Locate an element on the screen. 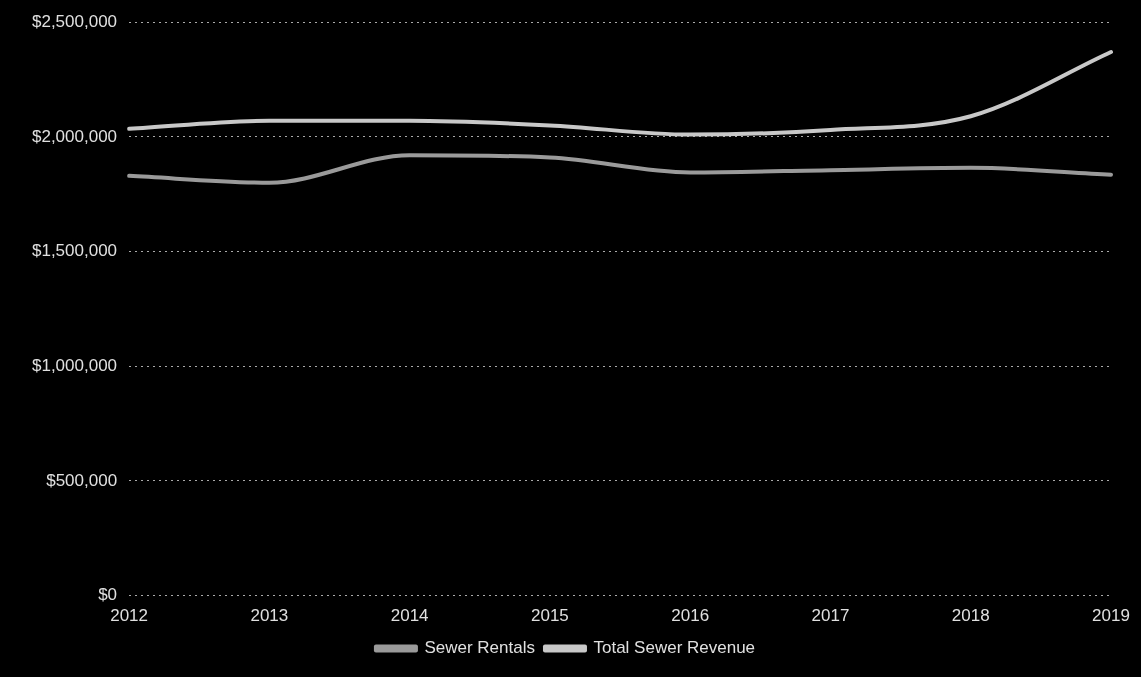 The image size is (1141, 677). x-tick-label: 2012 is located at coordinates (129, 616).